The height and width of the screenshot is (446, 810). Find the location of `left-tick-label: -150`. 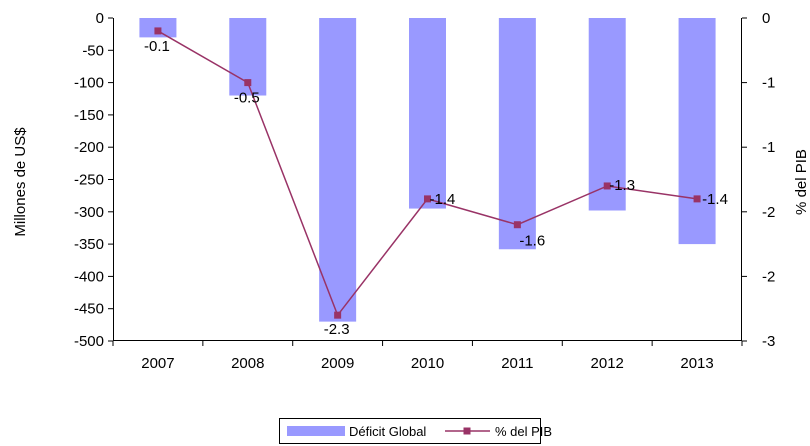

left-tick-label: -150 is located at coordinates (89, 115).